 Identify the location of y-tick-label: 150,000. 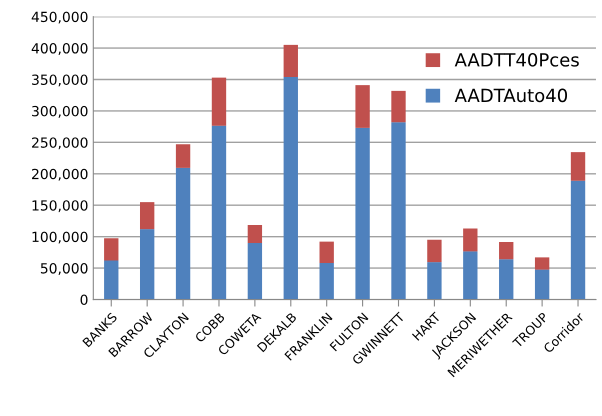
(60, 206).